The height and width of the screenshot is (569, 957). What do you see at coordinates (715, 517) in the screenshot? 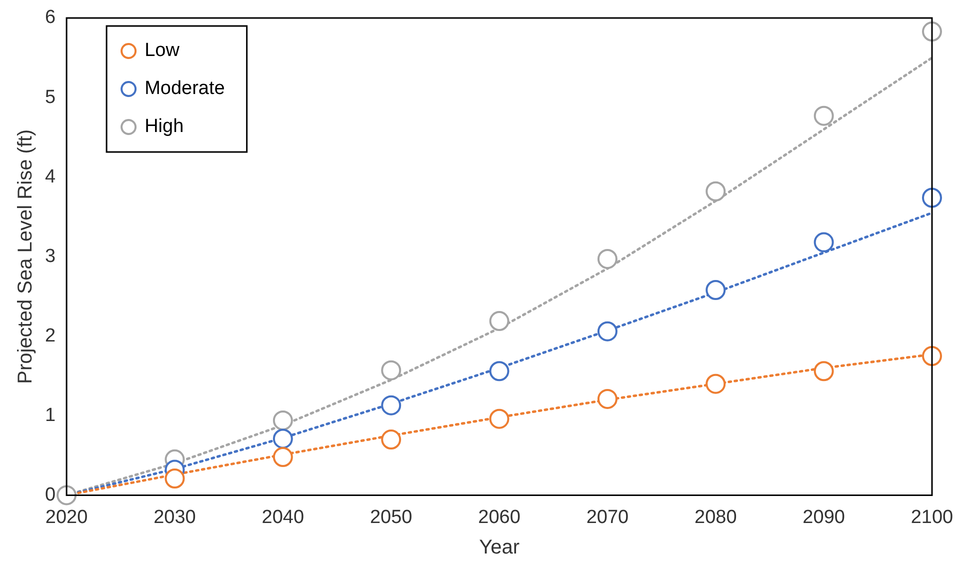
I see `x-tick-label: 2080` at bounding box center [715, 517].